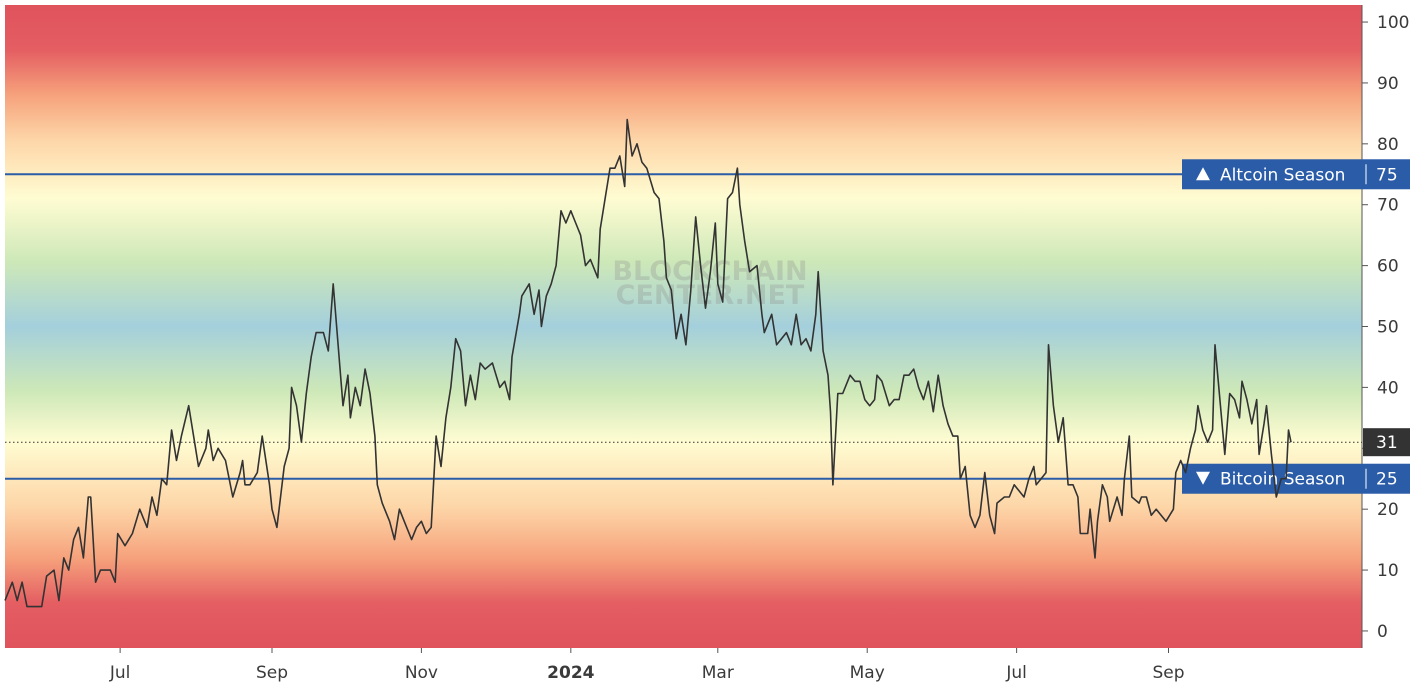 Image resolution: width=1424 pixels, height=690 pixels. What do you see at coordinates (1388, 84) in the screenshot?
I see `y-tick-label: 90` at bounding box center [1388, 84].